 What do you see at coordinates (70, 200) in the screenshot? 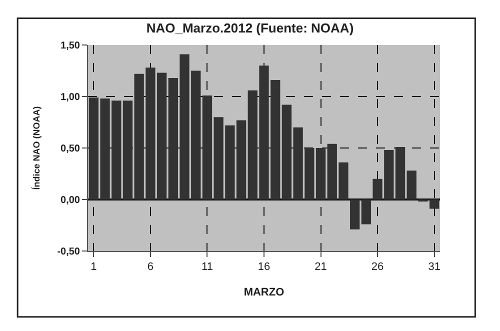
I see `y-tick-label: 0,00` at bounding box center [70, 200].